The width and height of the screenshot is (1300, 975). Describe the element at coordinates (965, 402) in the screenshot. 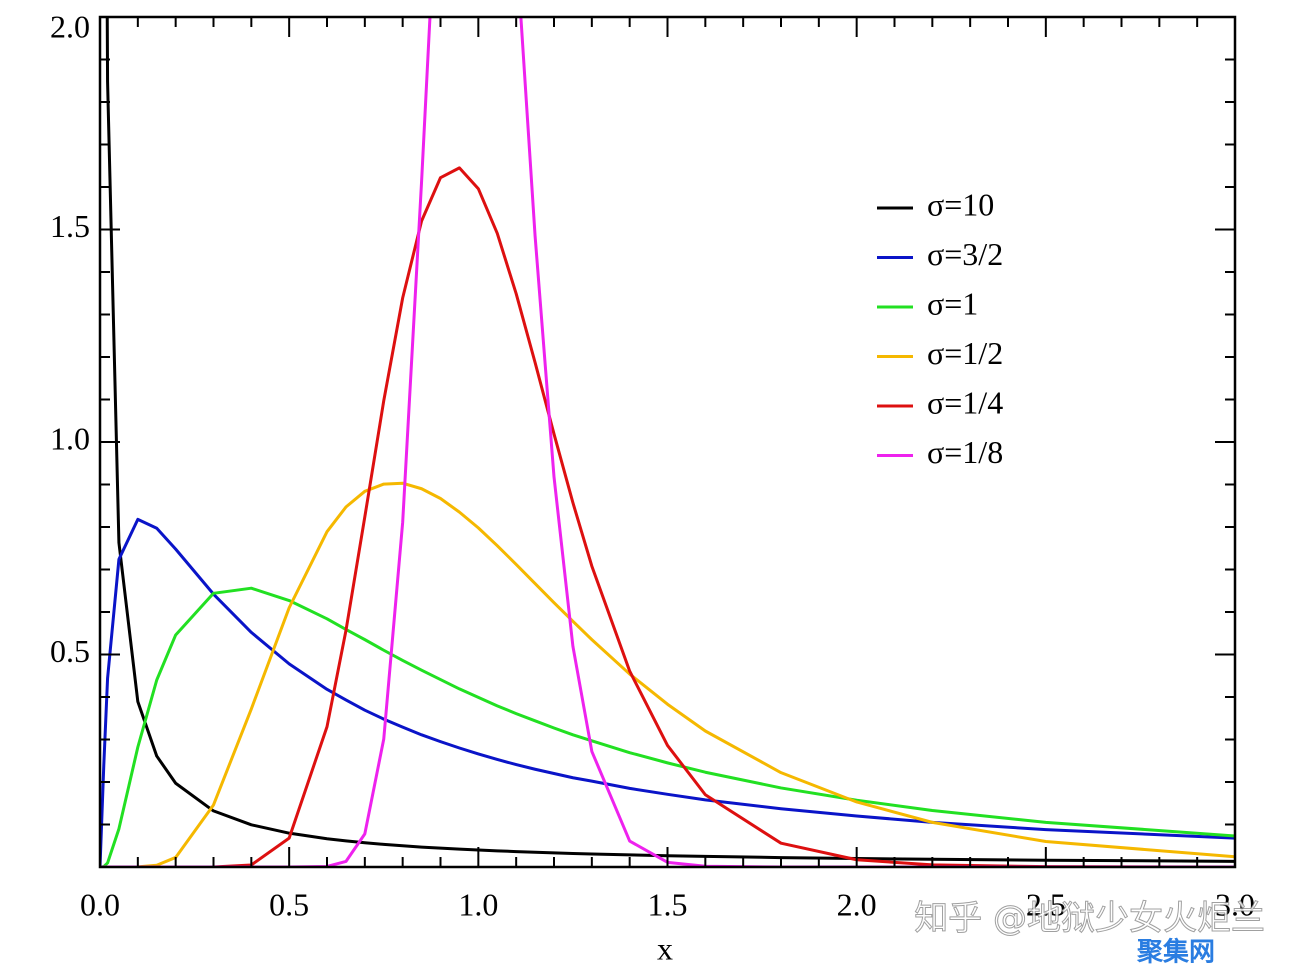

I see `legend-label: σ=1/4` at that location.